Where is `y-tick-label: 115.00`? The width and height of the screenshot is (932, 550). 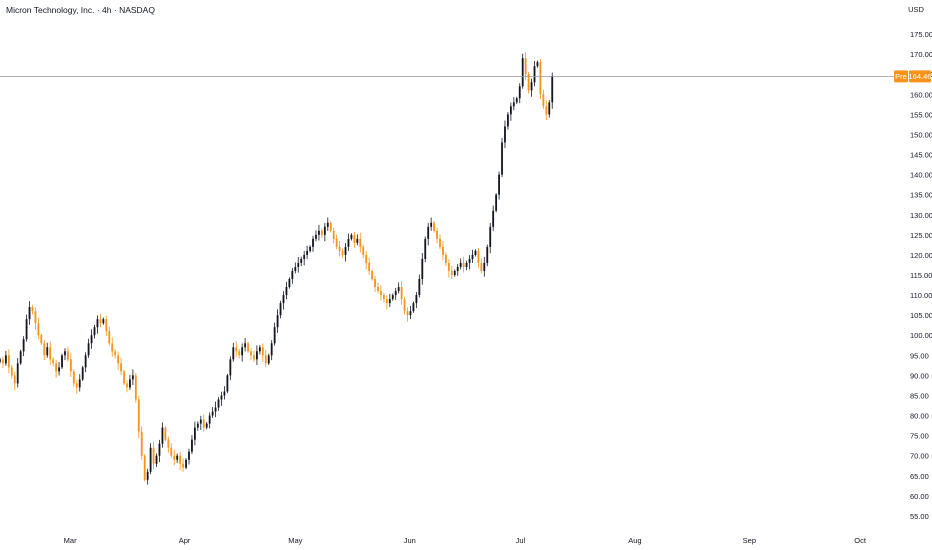
y-tick-label: 115.00 is located at coordinates (921, 275).